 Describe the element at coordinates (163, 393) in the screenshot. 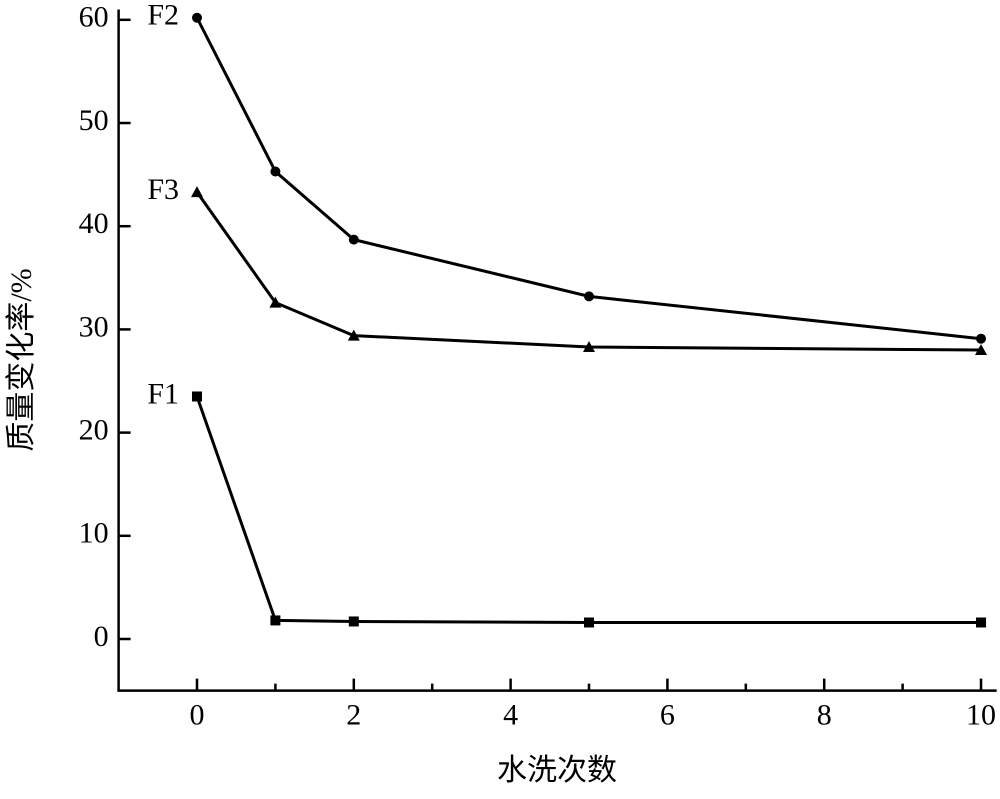

I see `series-label: F1` at that location.